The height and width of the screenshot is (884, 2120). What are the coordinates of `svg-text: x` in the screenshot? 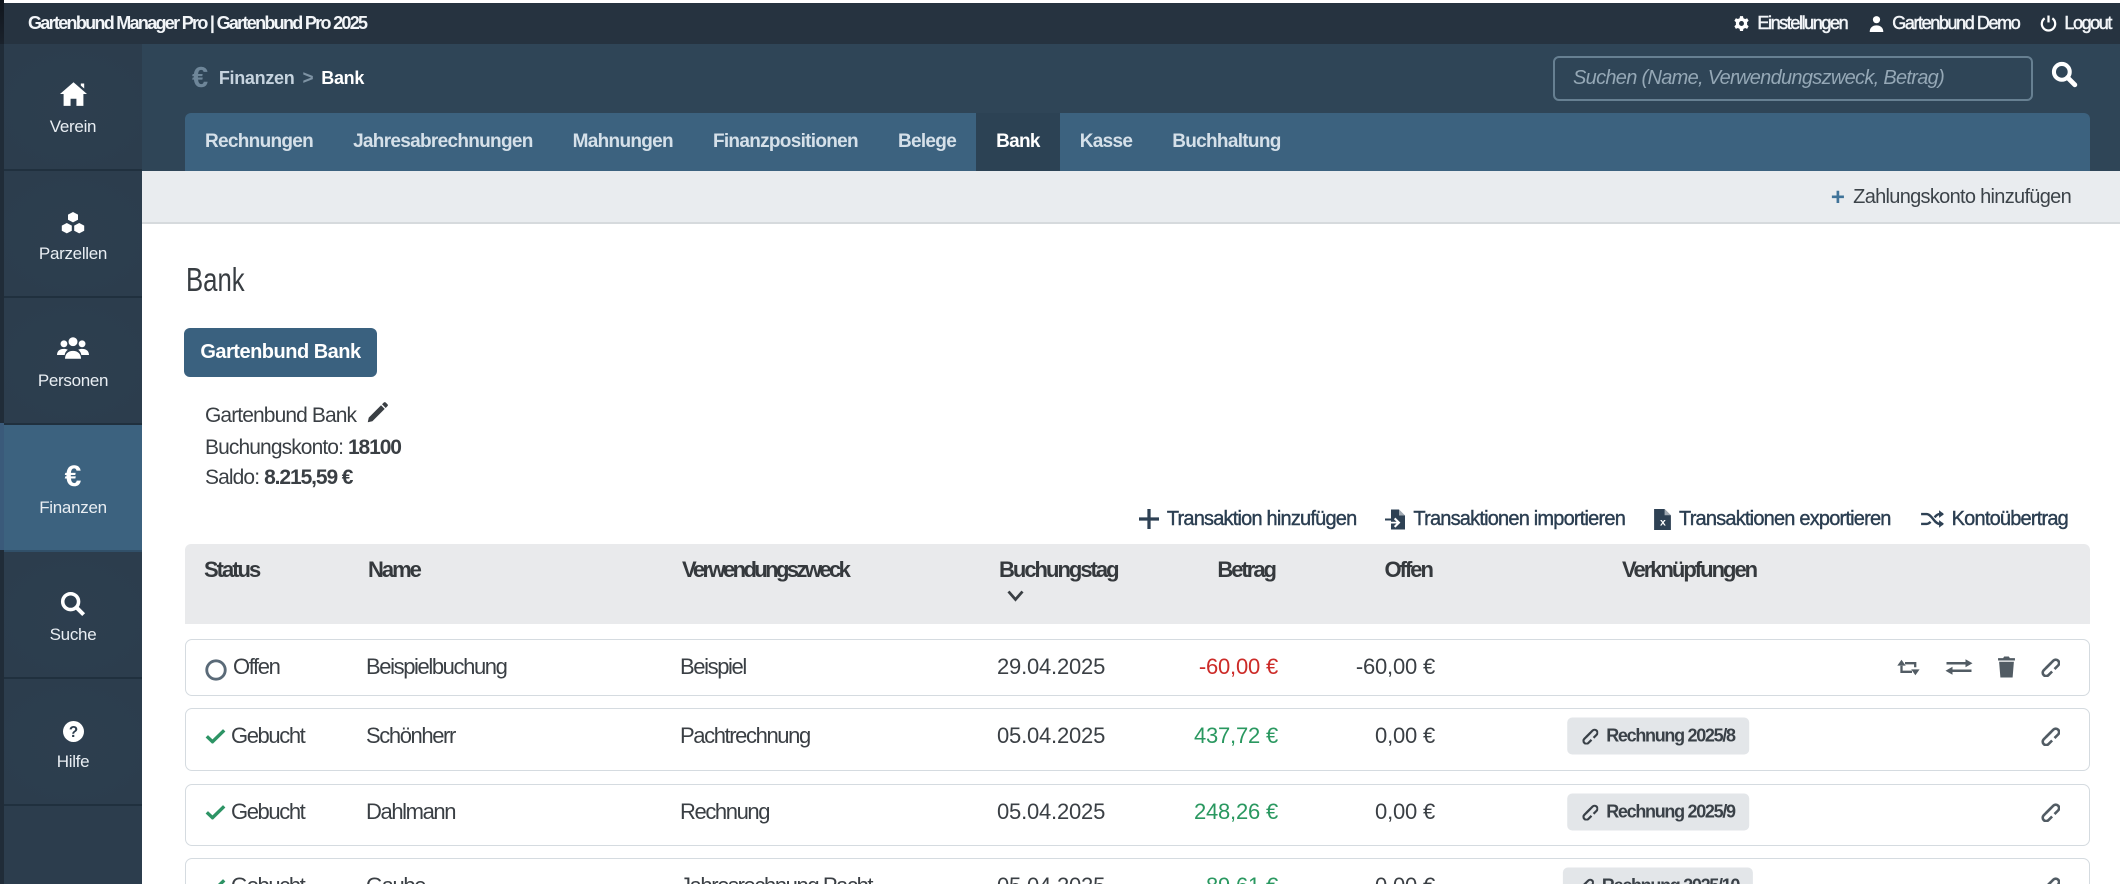 It's located at (1663, 522).